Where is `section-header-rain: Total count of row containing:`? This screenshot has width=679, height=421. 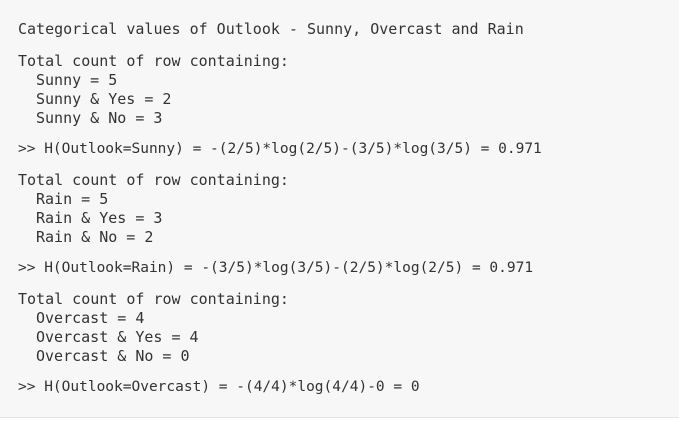
section-header-rain: Total count of row containing: is located at coordinates (153, 180).